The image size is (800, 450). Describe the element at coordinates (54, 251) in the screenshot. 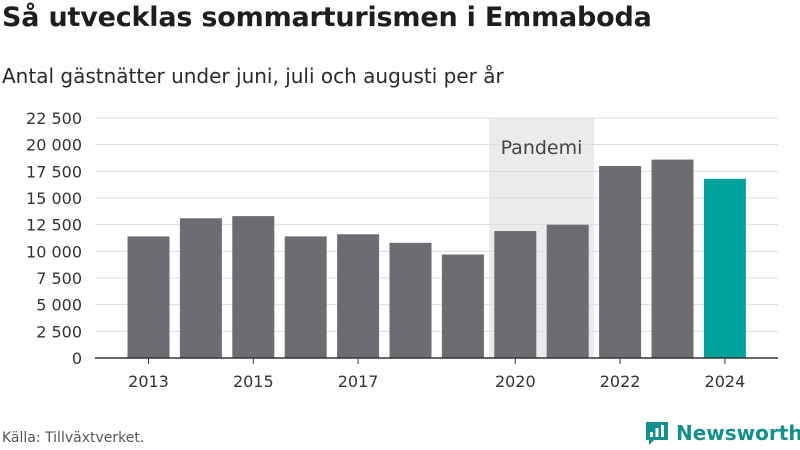

I see `y-tick-label: 10 000` at that location.